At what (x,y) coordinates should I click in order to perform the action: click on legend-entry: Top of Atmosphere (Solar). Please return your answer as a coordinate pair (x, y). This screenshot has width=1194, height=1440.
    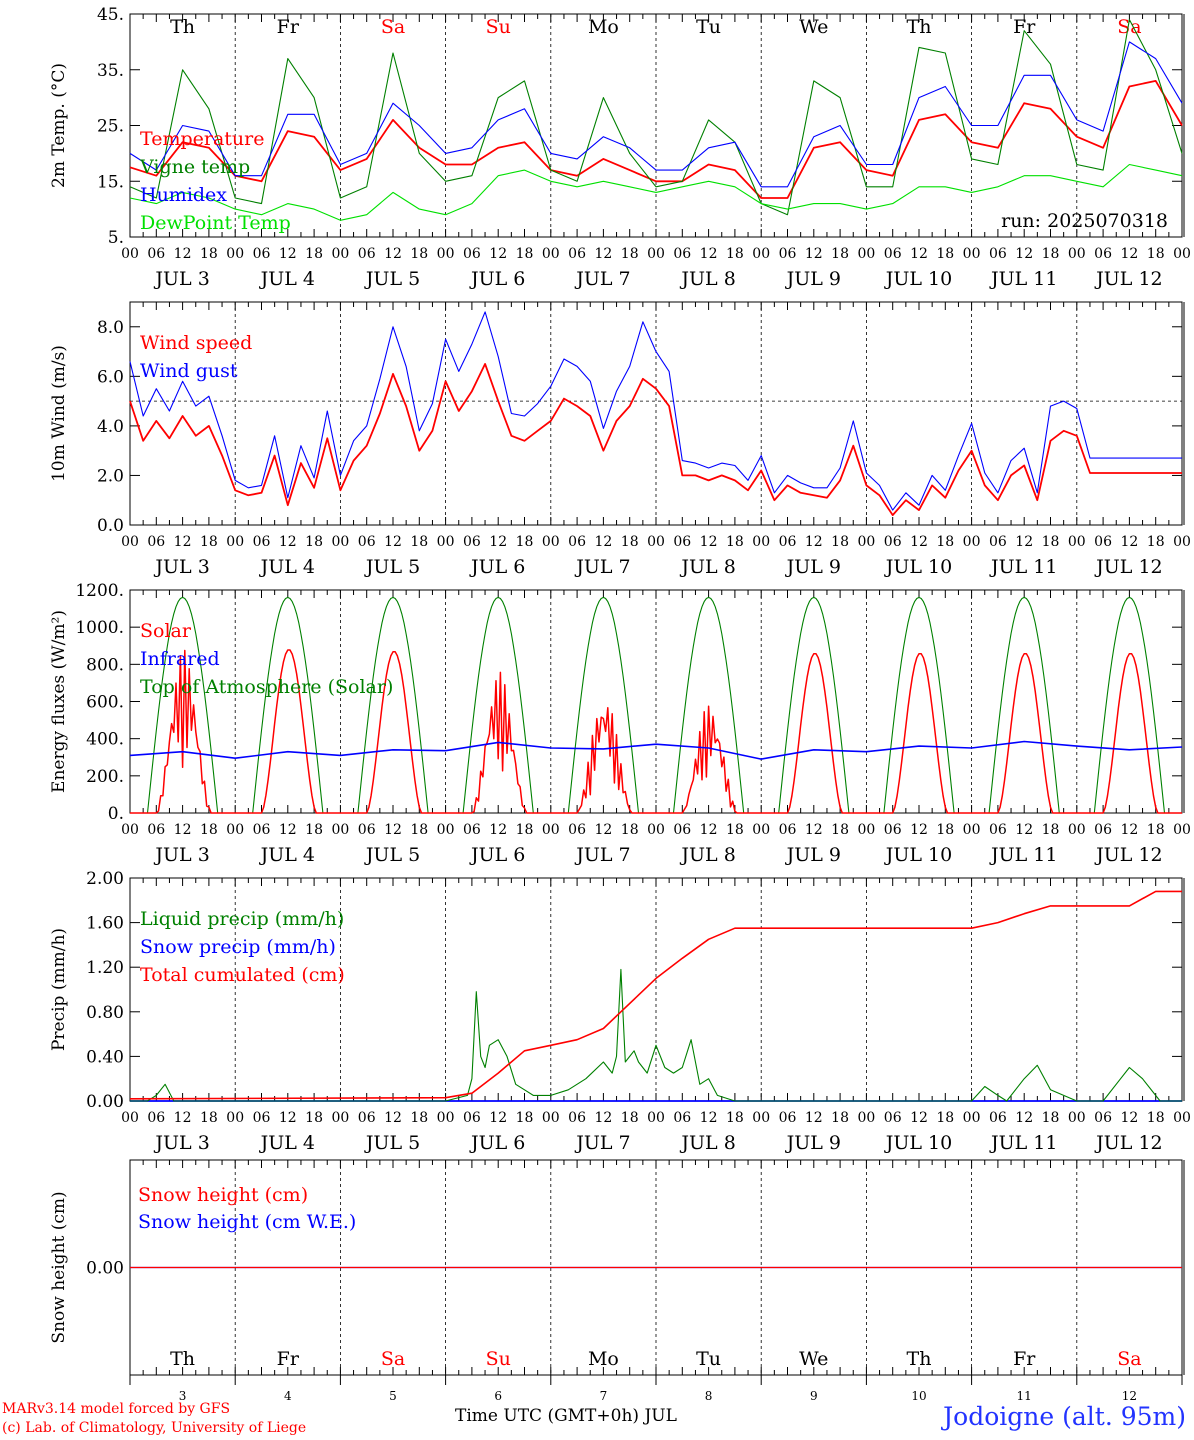
    Looking at the image, I should click on (266, 687).